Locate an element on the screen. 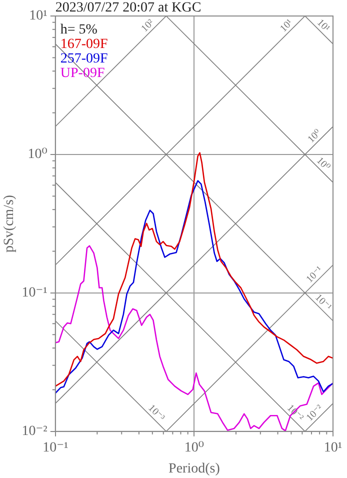 This screenshot has height=478, width=347. x-tick-label: 10⁰ is located at coordinates (194, 448).